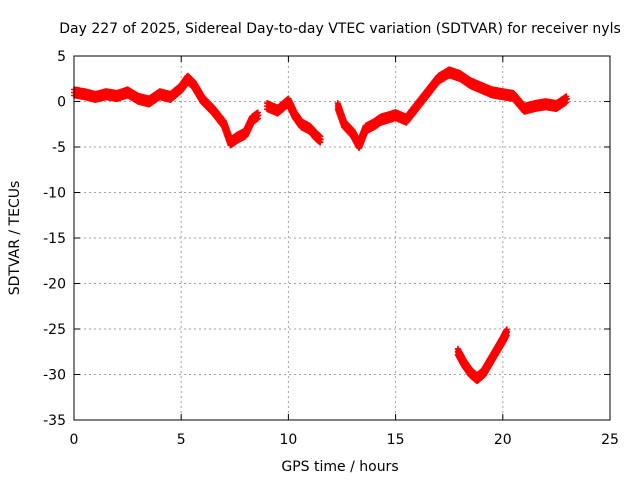 The height and width of the screenshot is (480, 640). I want to click on x-tick-label: 0, so click(74, 440).